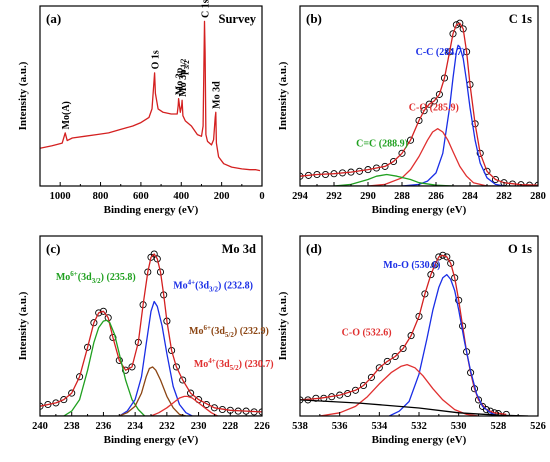  I want to click on x-tick-label: 528, so click(498, 426).